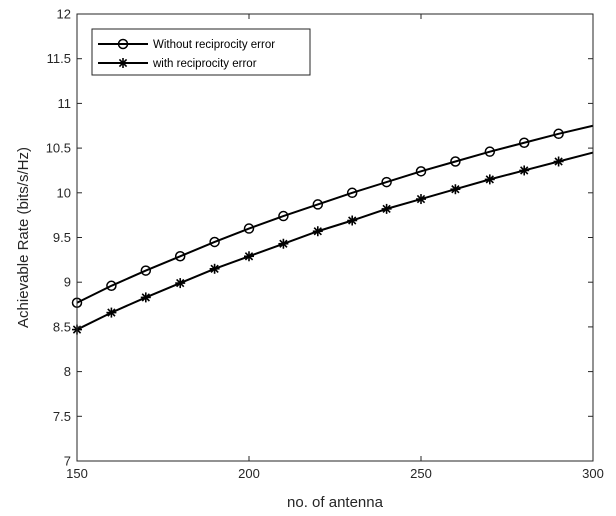  What do you see at coordinates (67, 282) in the screenshot?
I see `y-tick-label: 9` at bounding box center [67, 282].